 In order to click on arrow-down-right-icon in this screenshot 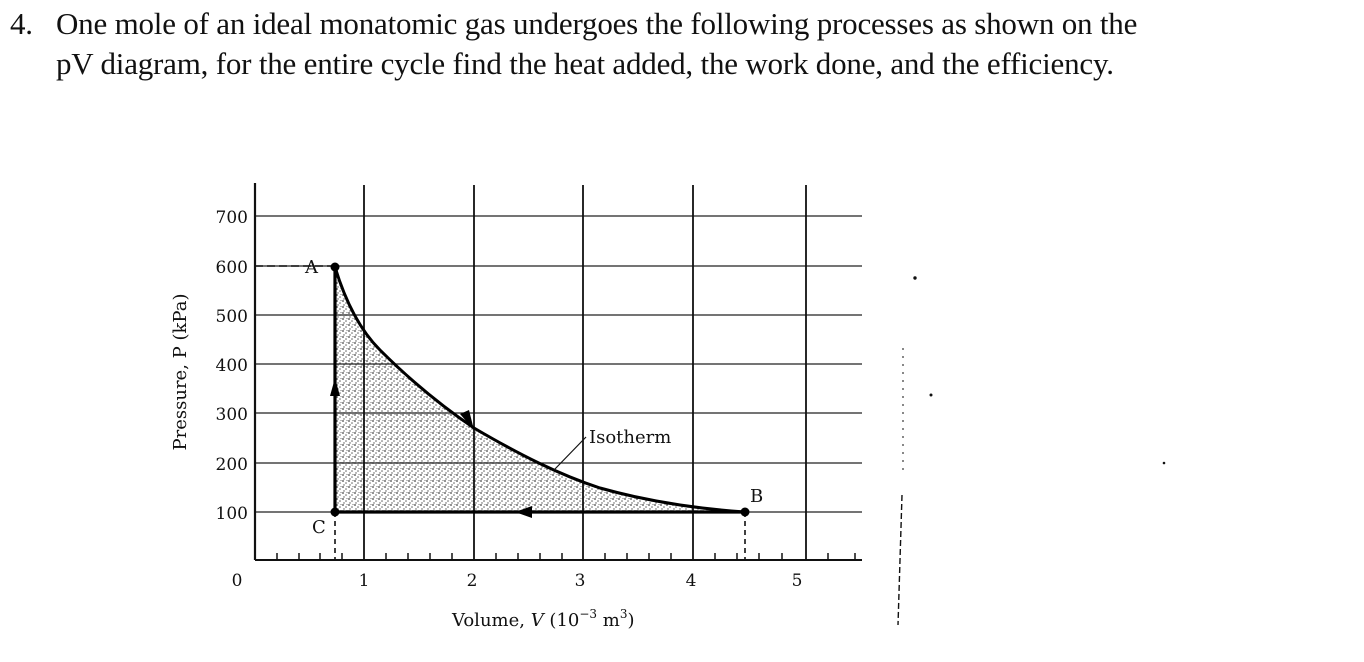, I will do `click(467, 420)`.